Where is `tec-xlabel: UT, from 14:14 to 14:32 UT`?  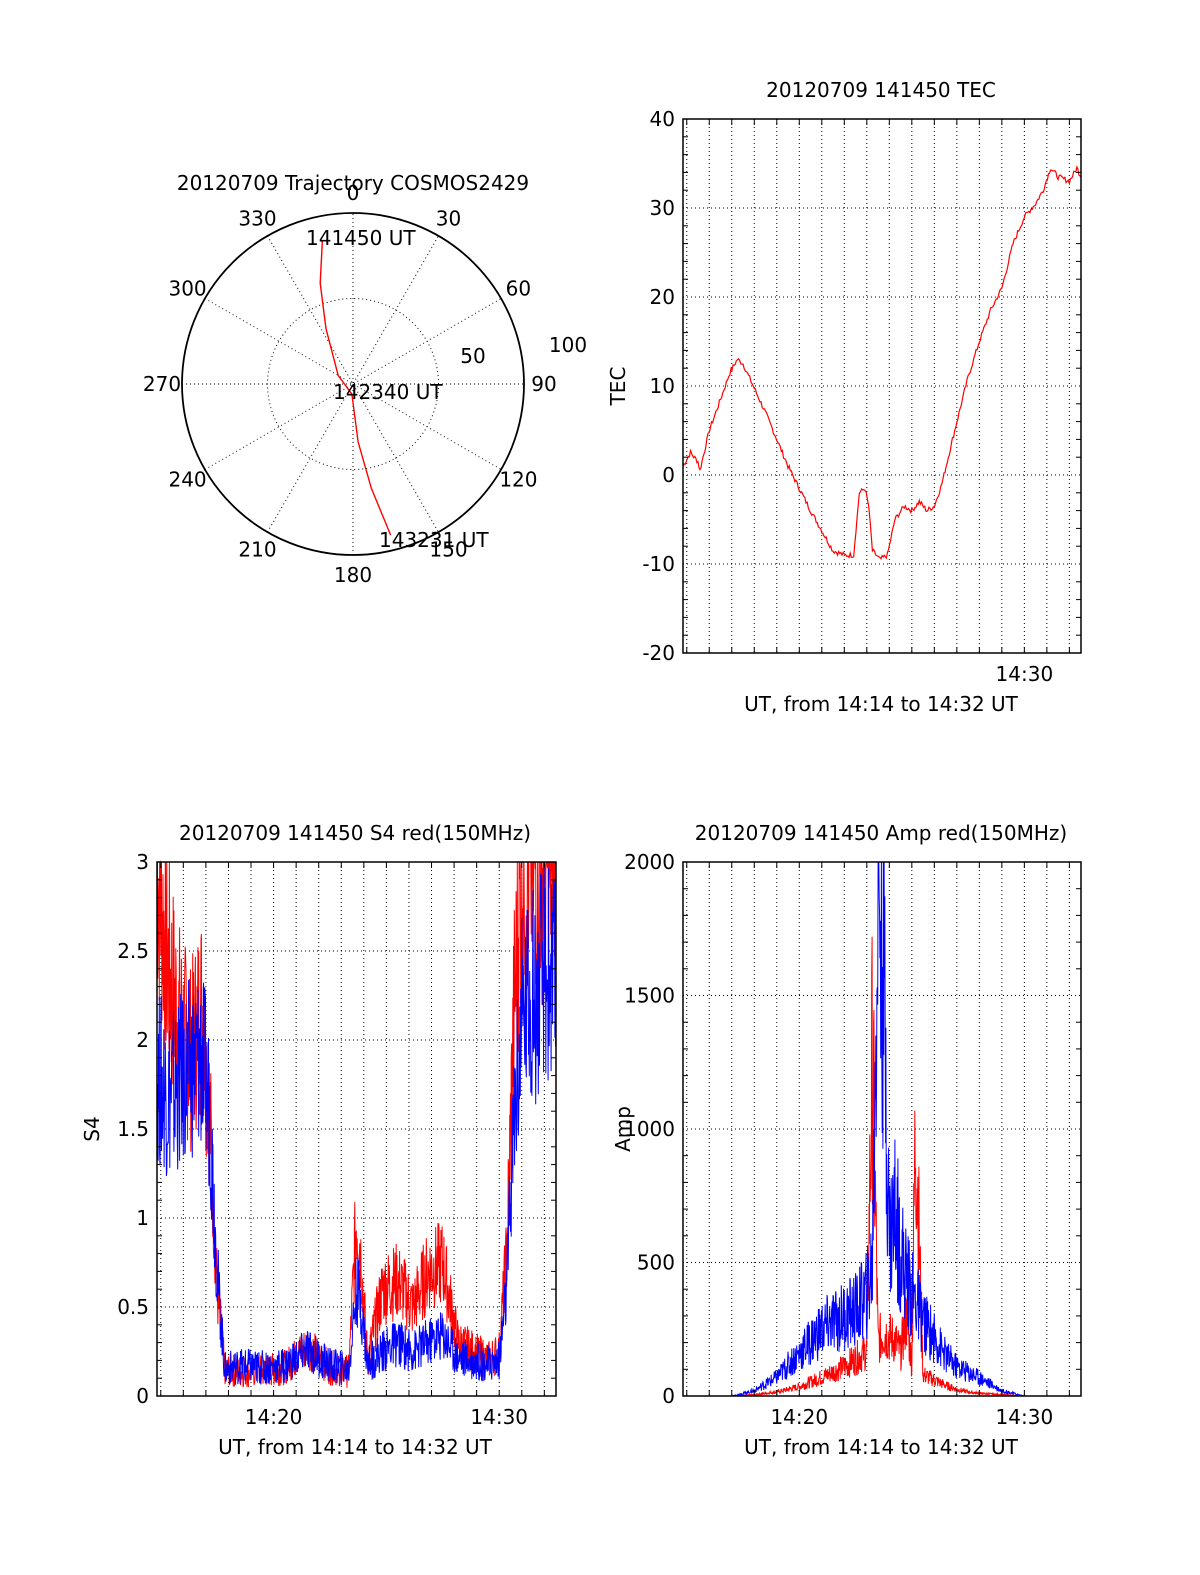
tec-xlabel: UT, from 14:14 to 14:32 UT is located at coordinates (881, 704).